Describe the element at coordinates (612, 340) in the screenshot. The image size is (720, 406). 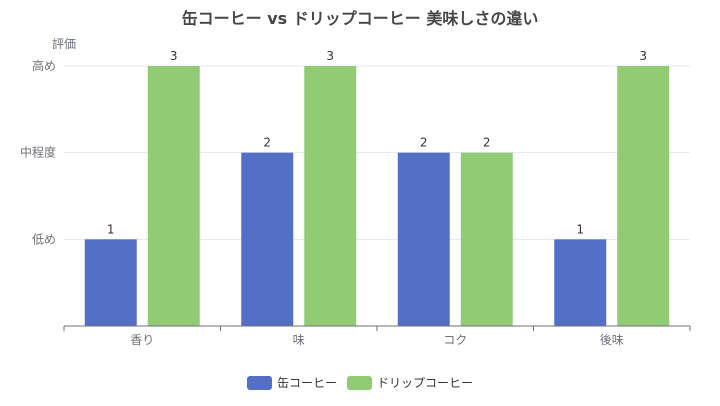
I see `x-tick-label: 後味` at that location.